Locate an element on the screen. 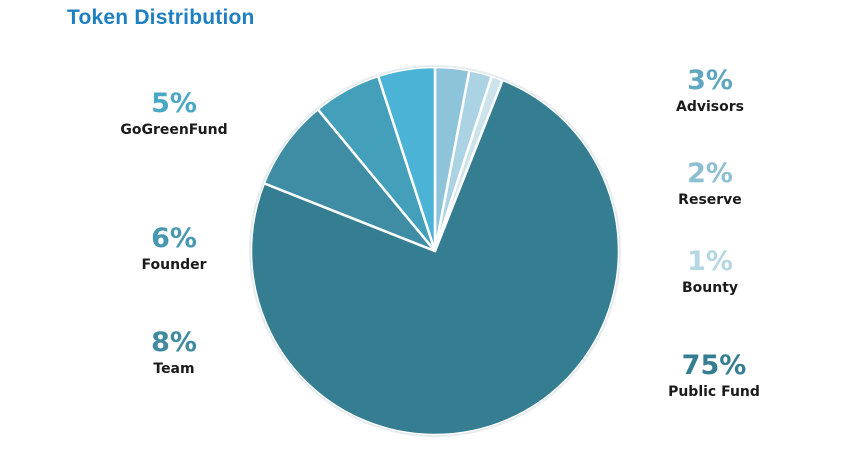 The image size is (859, 453). pie-slice-gogreenfund is located at coordinates (406, 159).